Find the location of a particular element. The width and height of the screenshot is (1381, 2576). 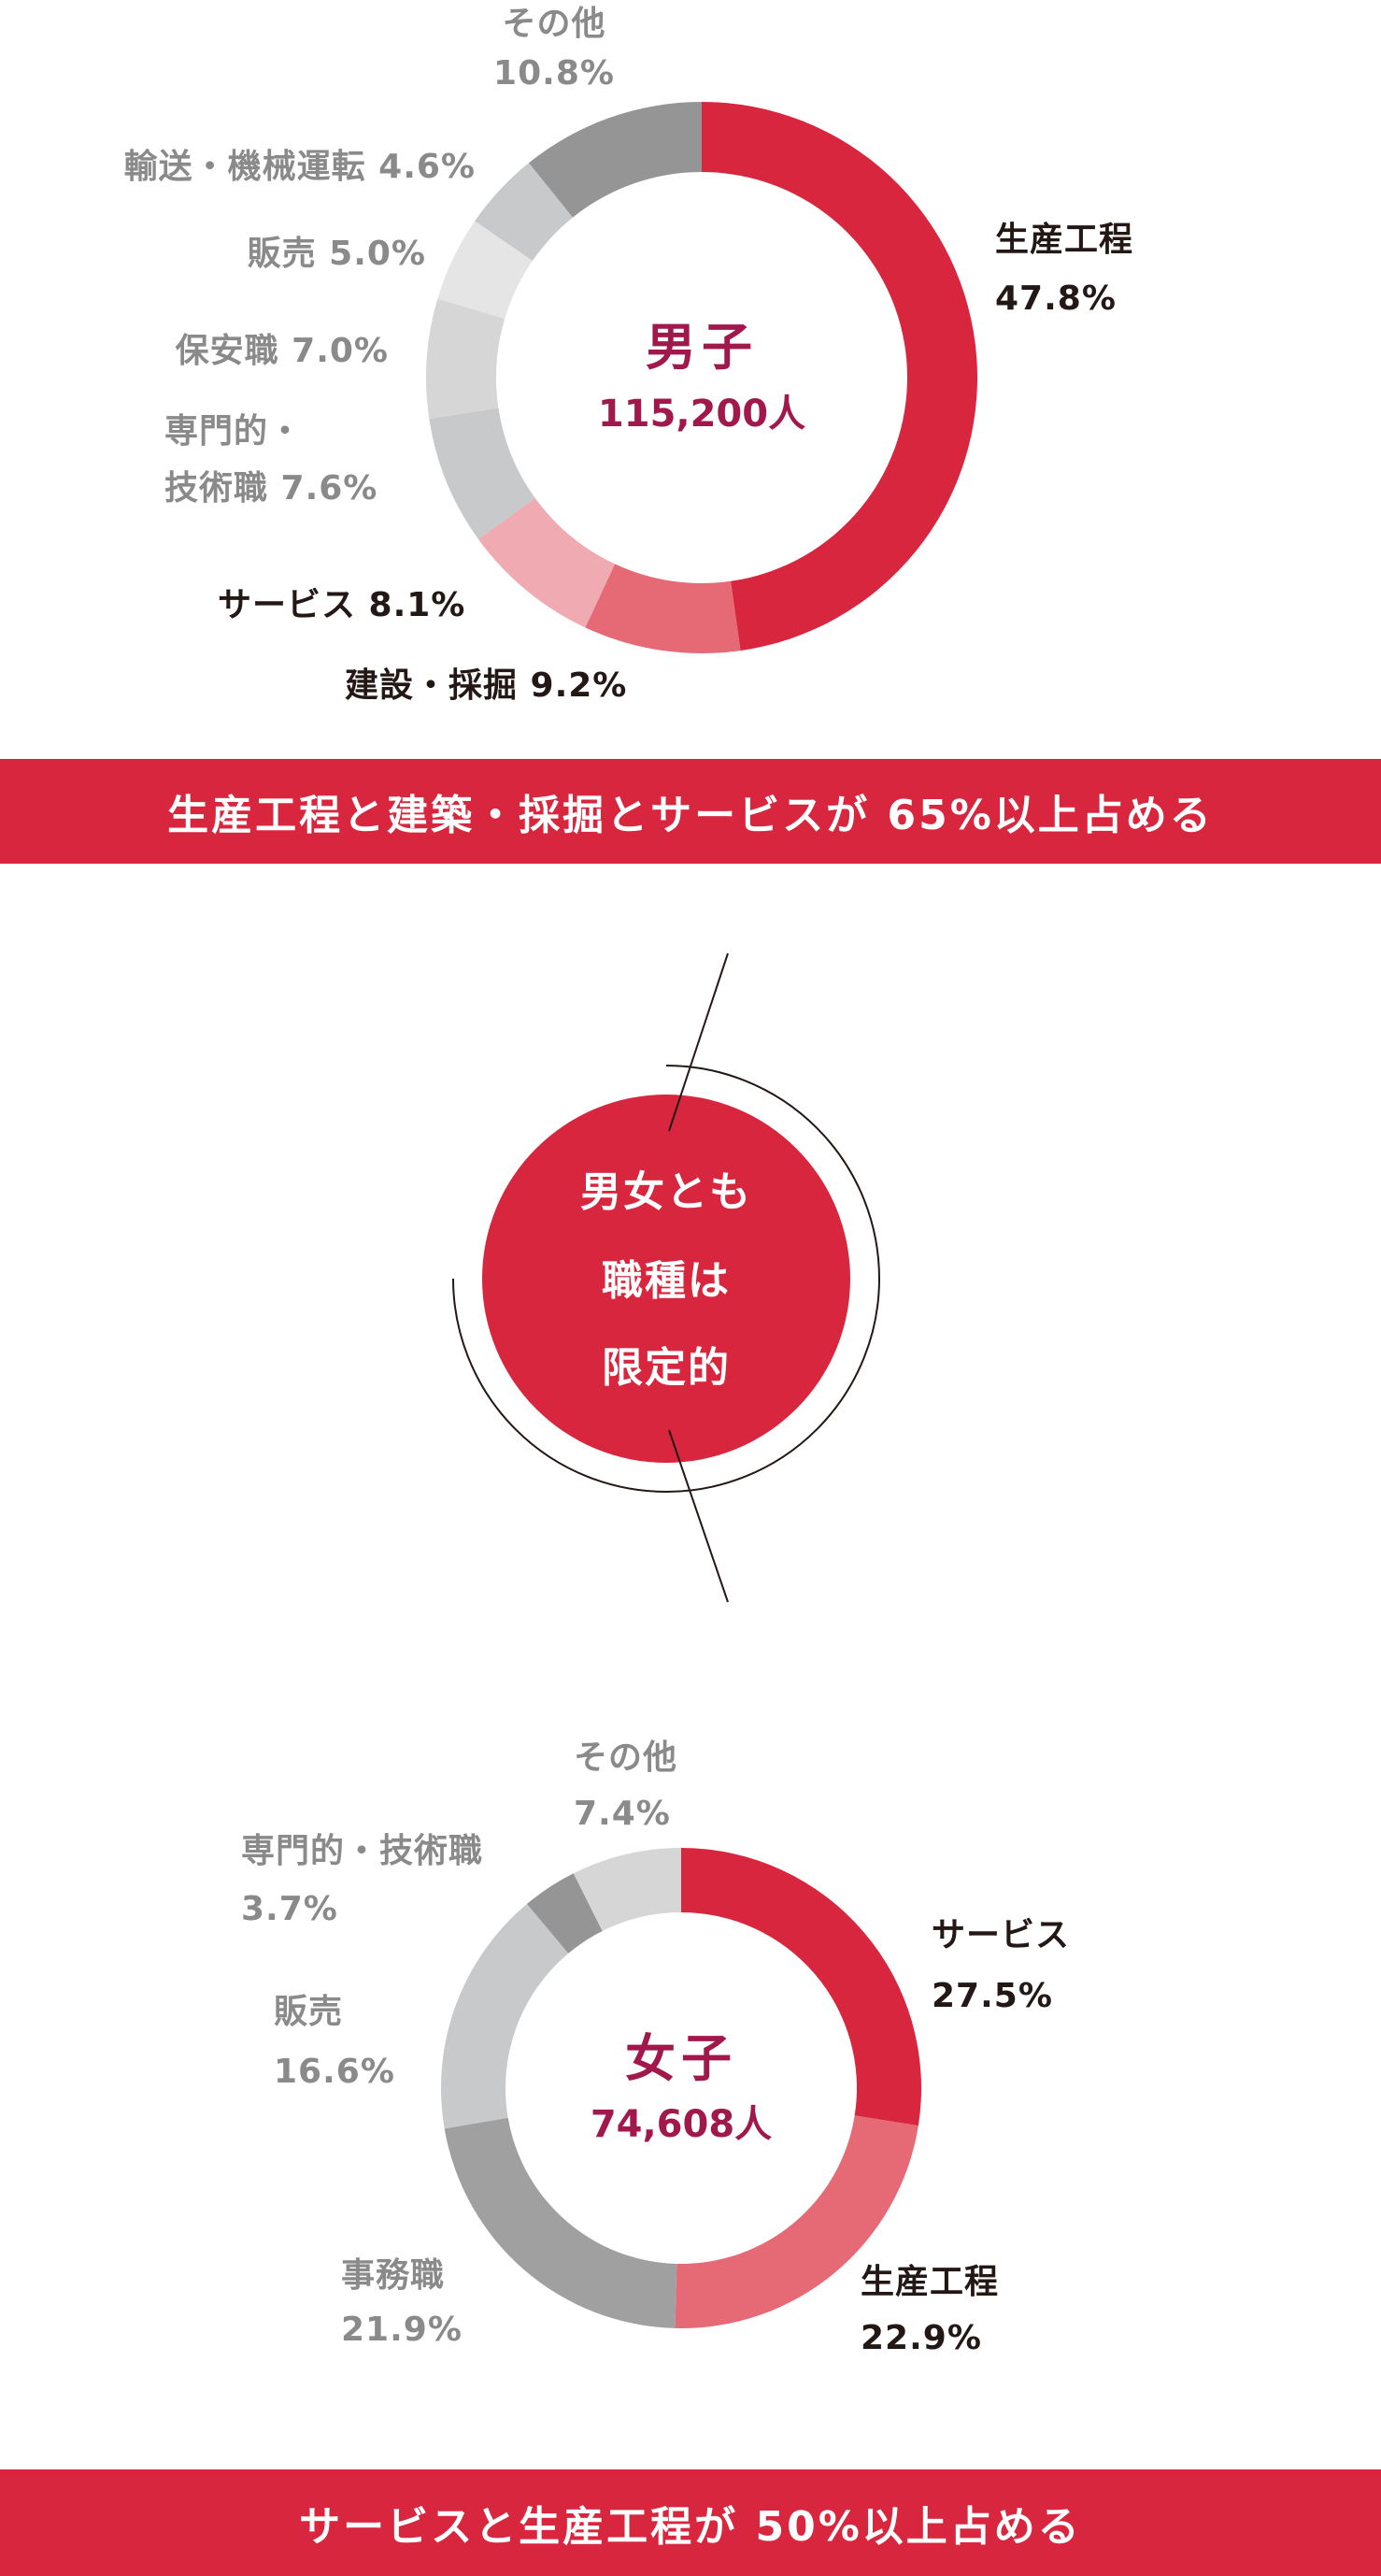

female-center-title: 女子 is located at coordinates (681, 2058).